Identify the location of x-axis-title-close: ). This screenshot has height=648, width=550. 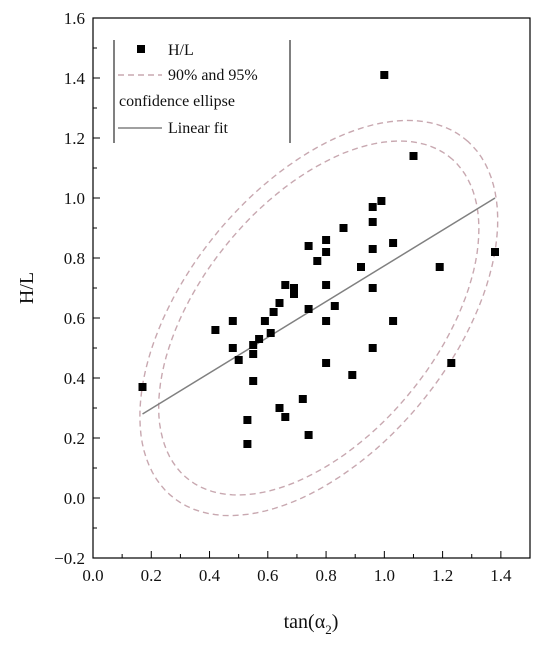
(335, 622).